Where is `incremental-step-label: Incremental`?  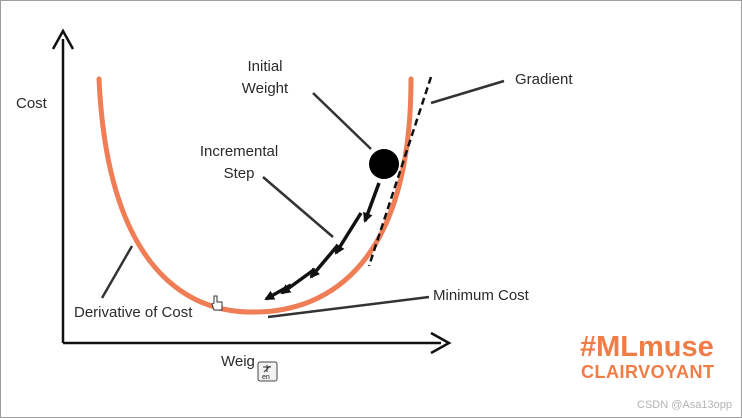 incremental-step-label: Incremental is located at coordinates (239, 151).